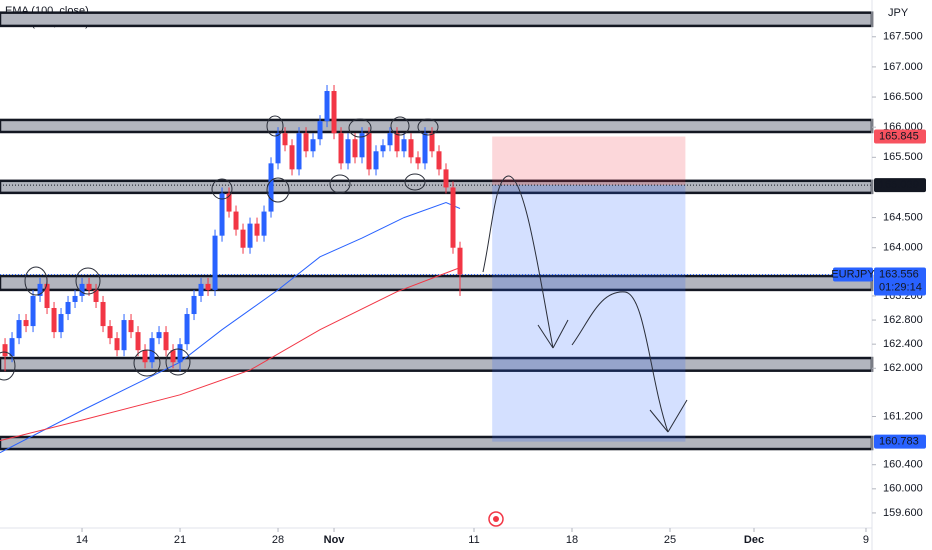 This screenshot has height=550, width=932. What do you see at coordinates (572, 540) in the screenshot?
I see `x-tick-label: 18` at bounding box center [572, 540].